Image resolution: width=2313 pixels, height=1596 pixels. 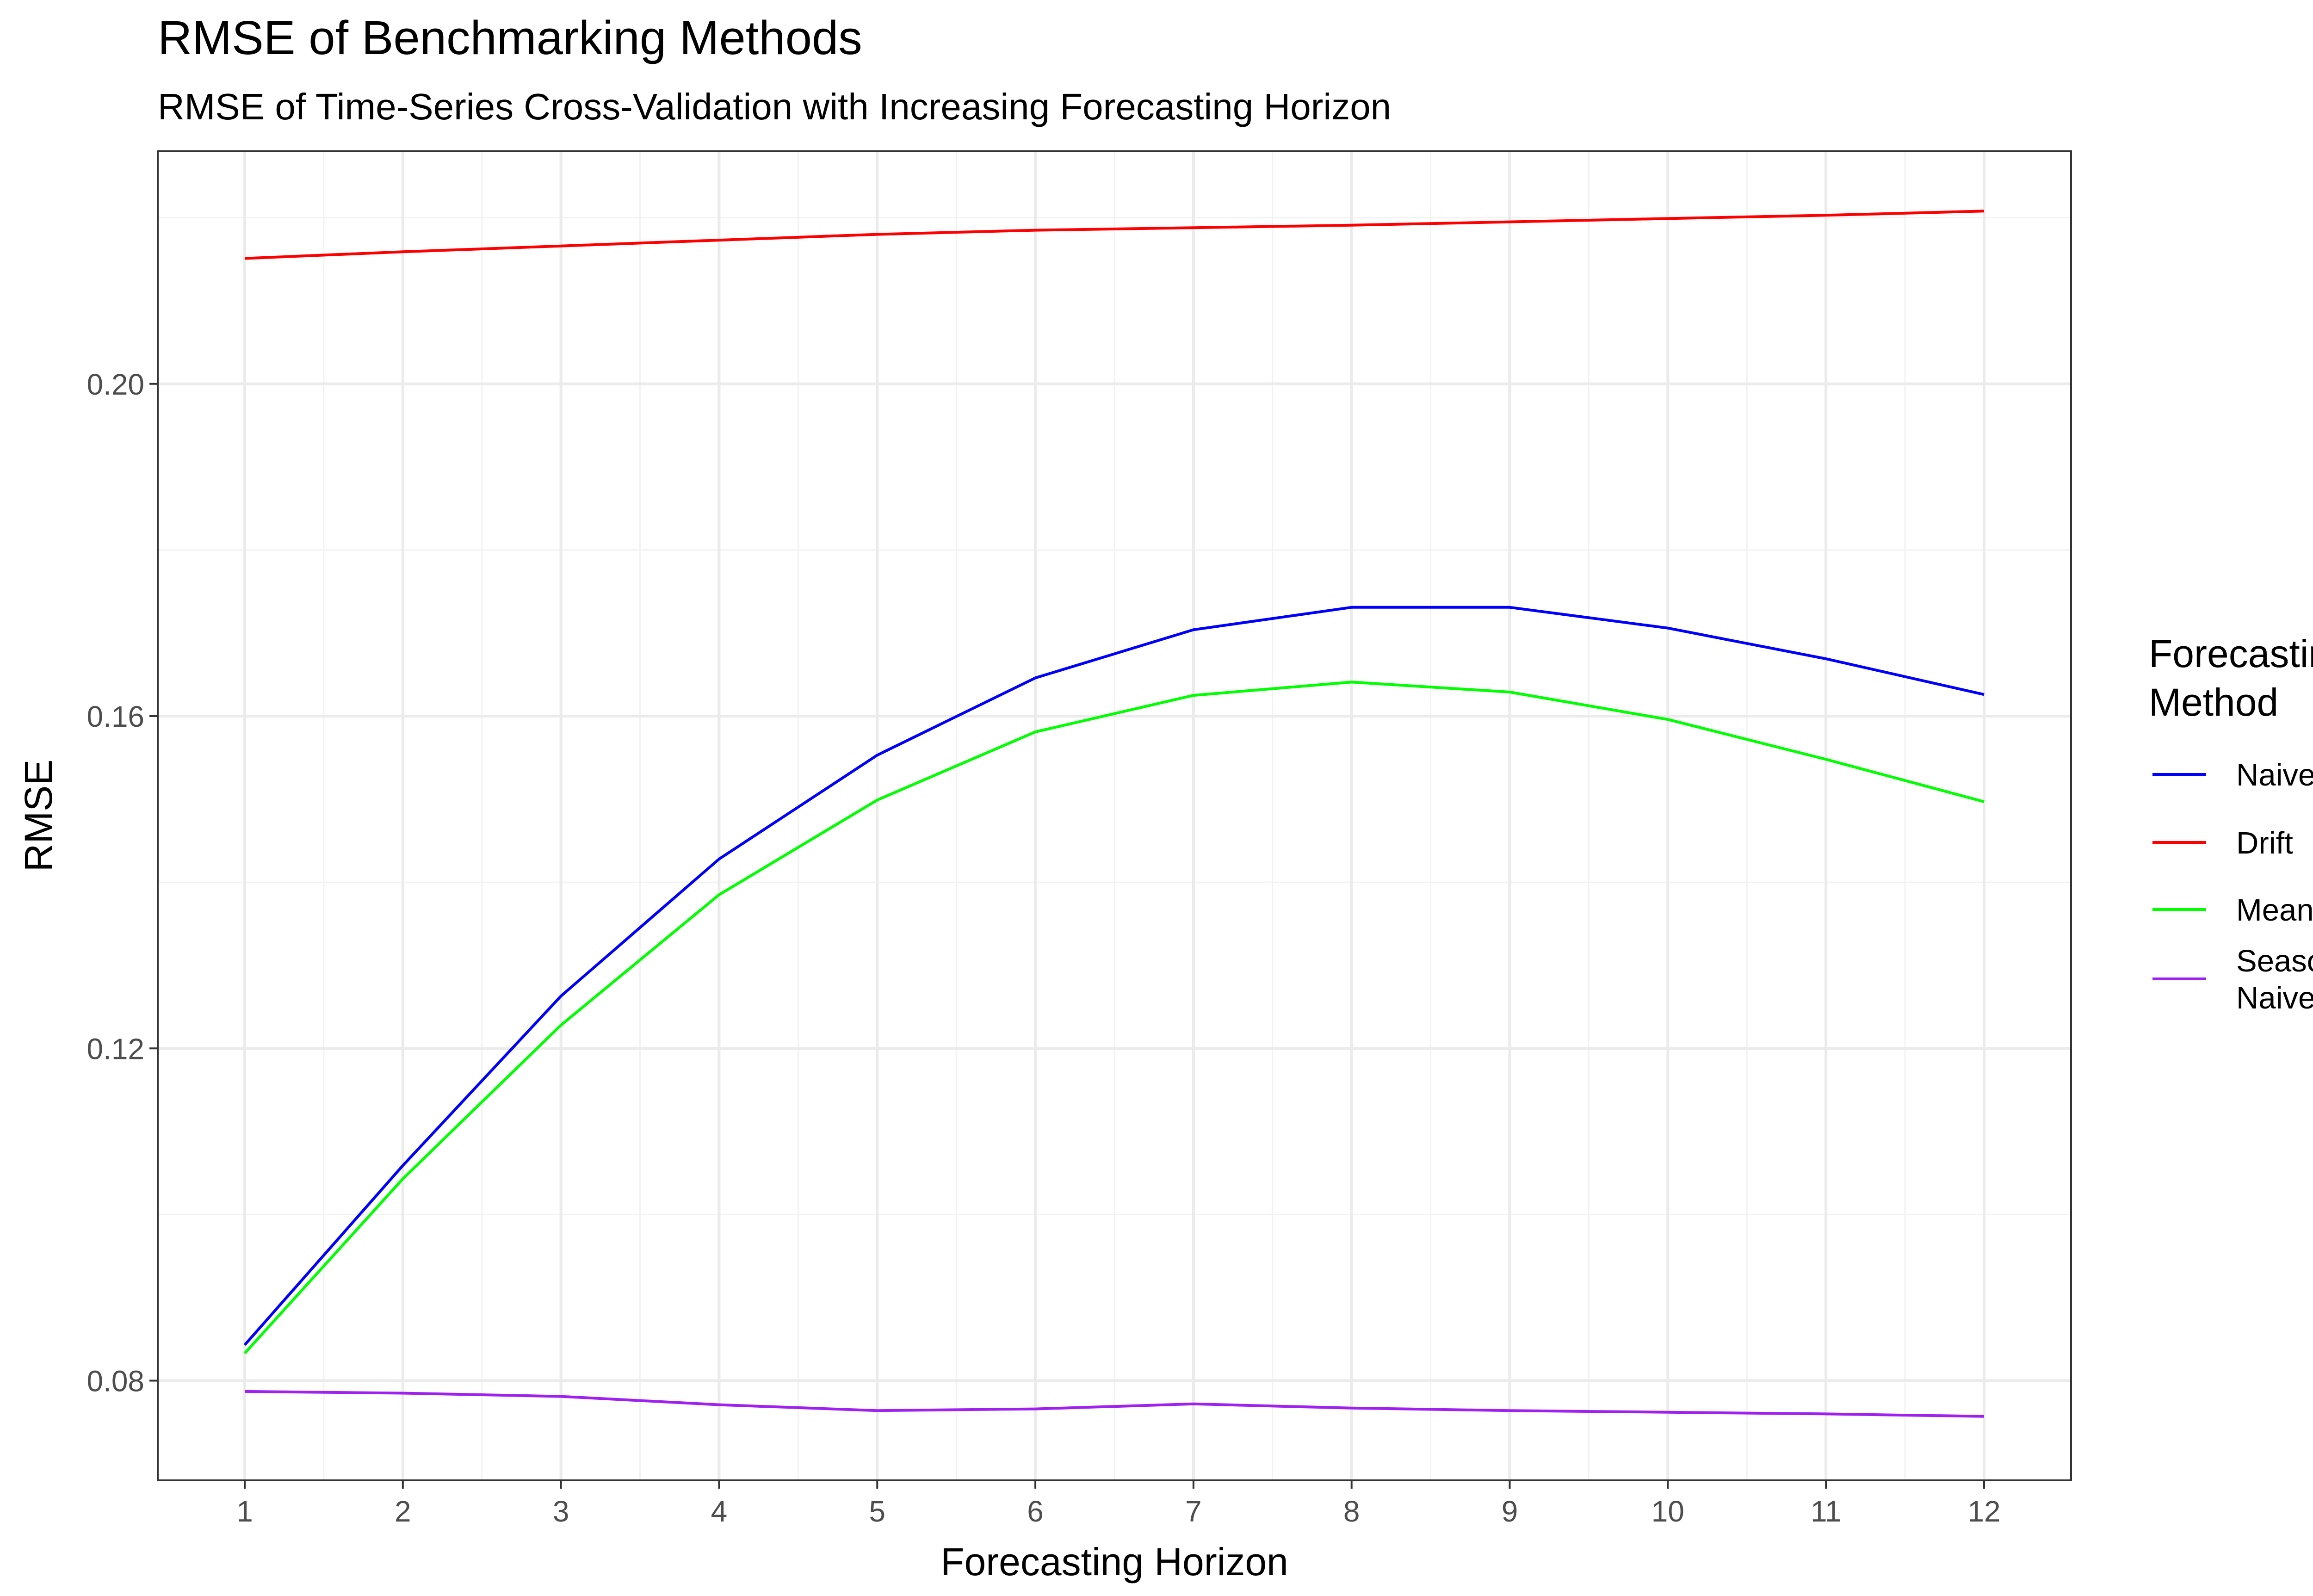 What do you see at coordinates (2222, 843) in the screenshot?
I see `legend-item: Drift` at bounding box center [2222, 843].